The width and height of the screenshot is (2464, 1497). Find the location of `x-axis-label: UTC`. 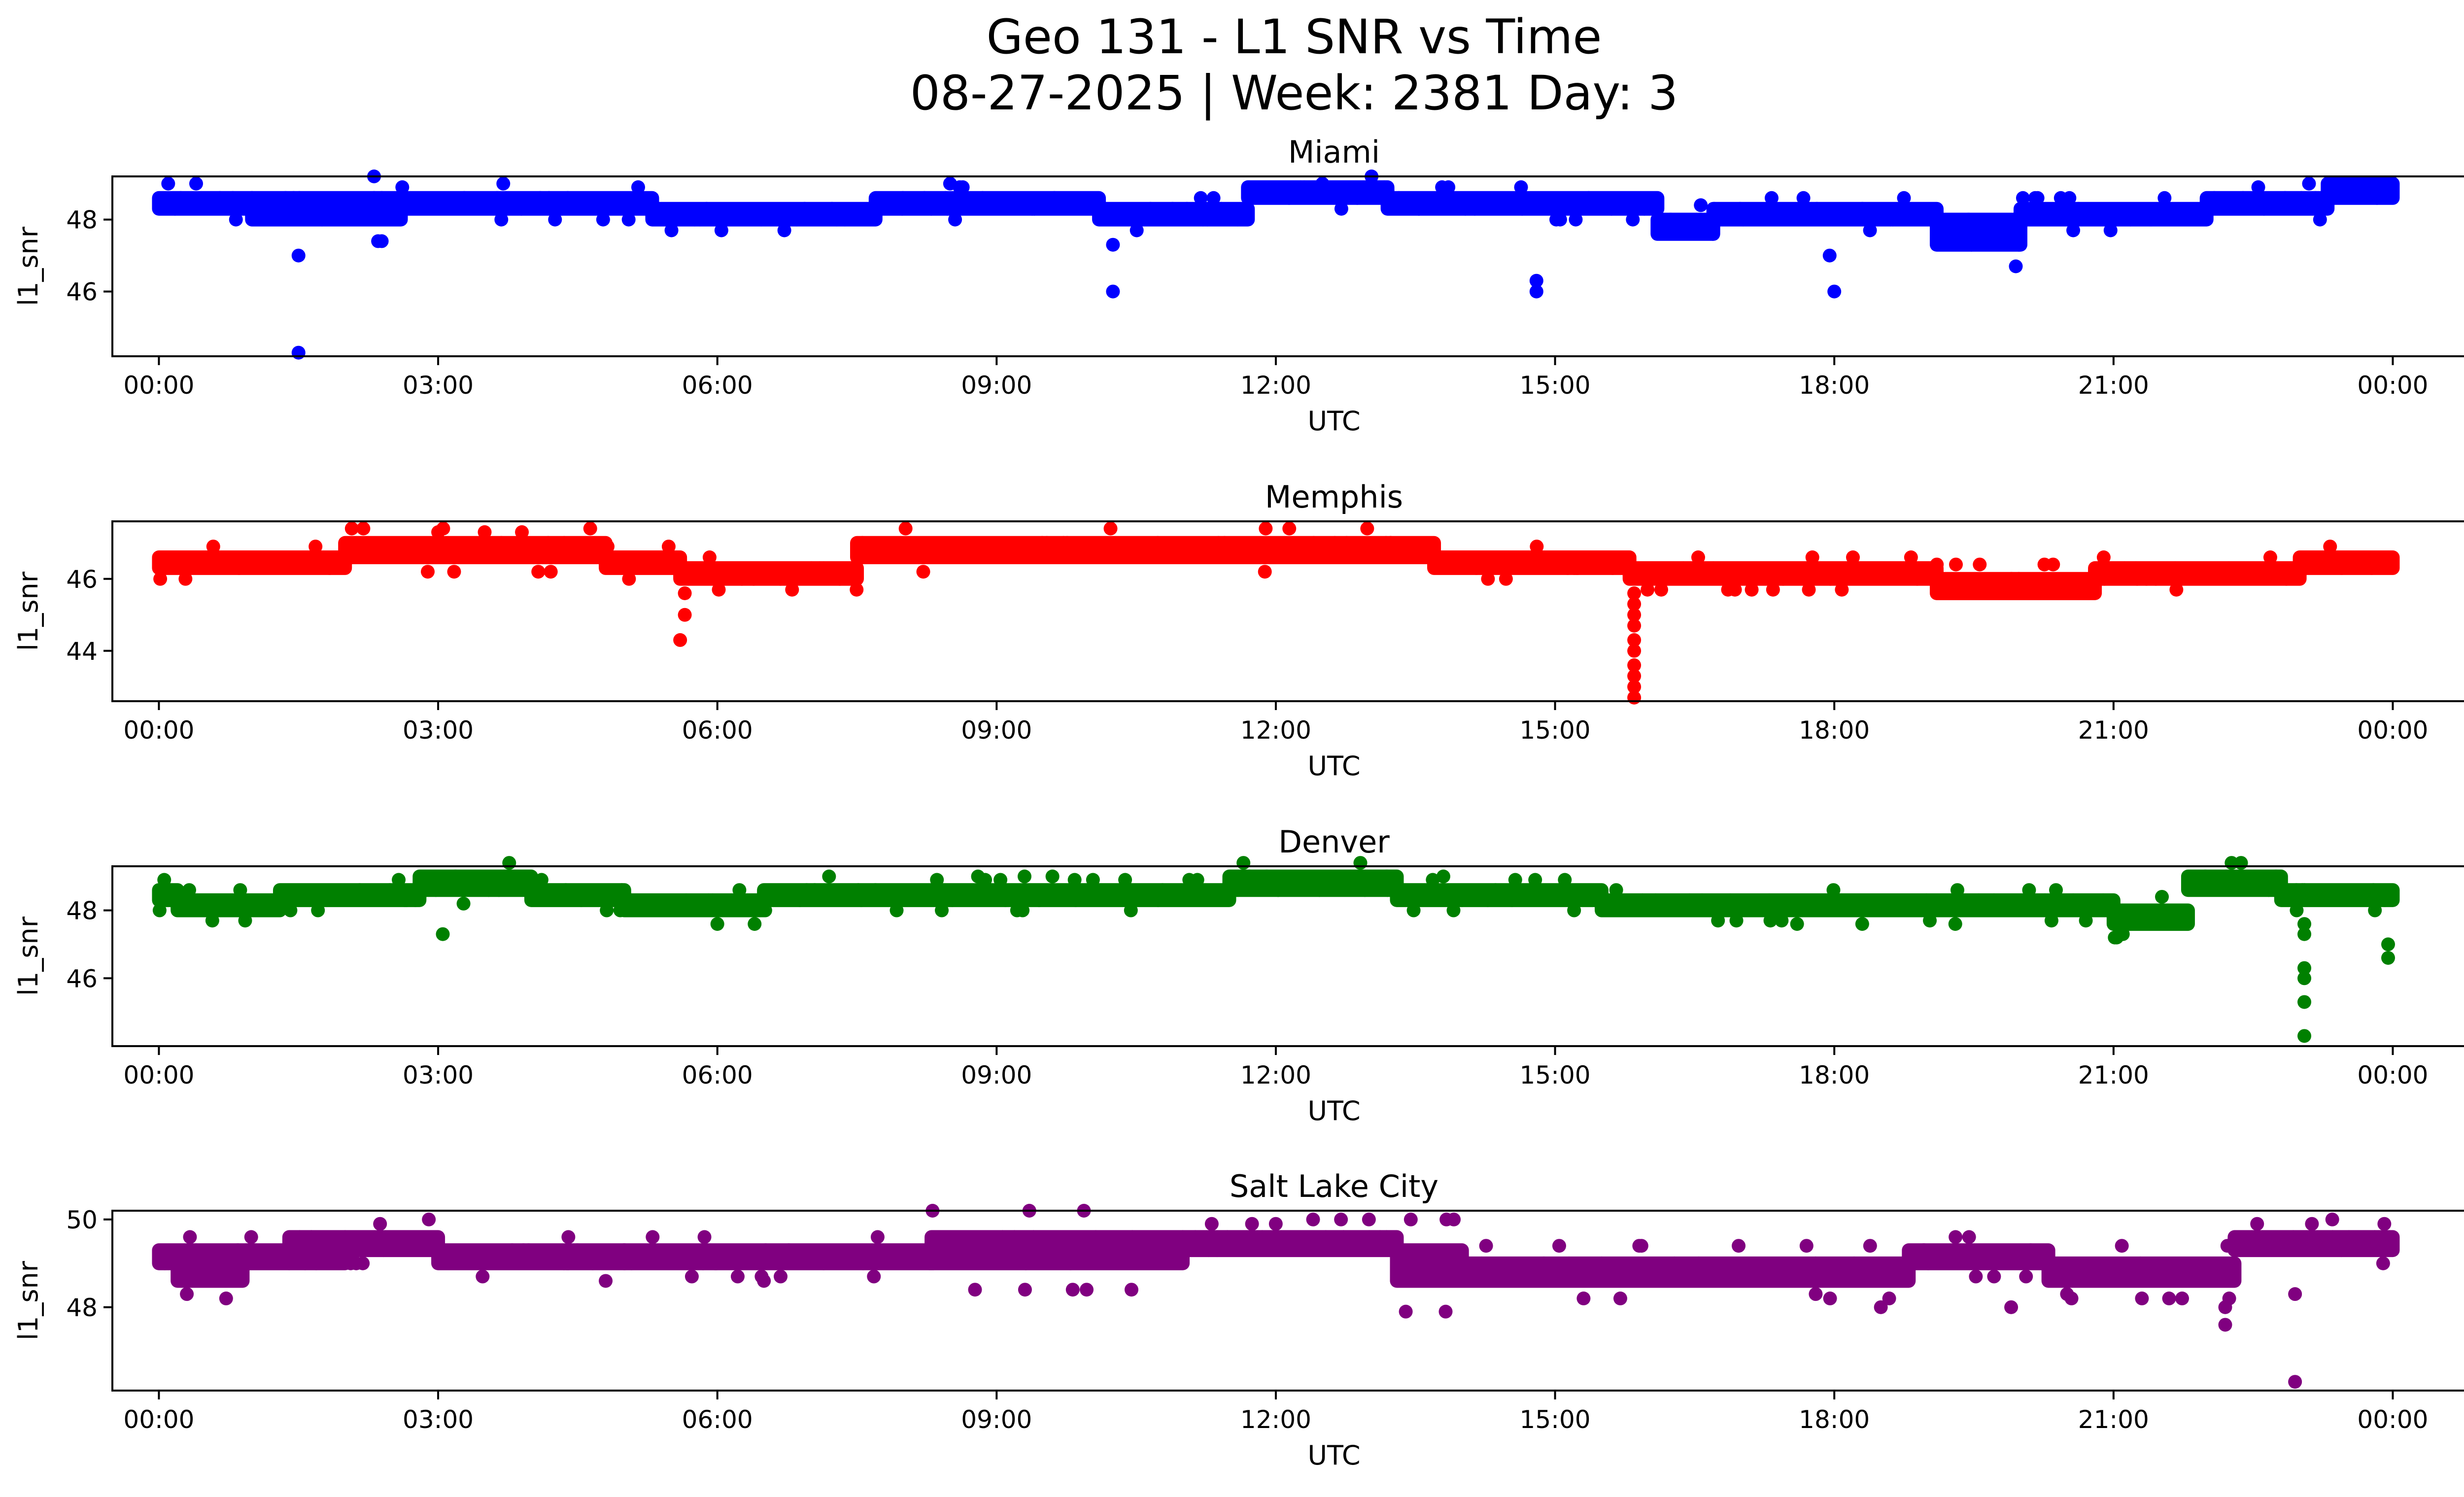

x-axis-label: UTC is located at coordinates (1333, 1455).